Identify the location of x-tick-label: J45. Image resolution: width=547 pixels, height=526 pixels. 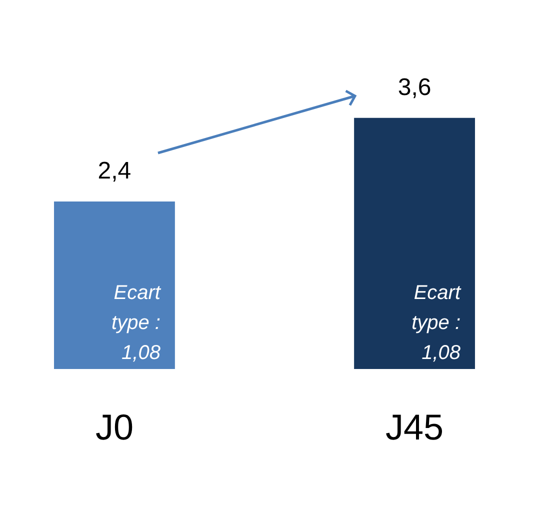
(415, 427).